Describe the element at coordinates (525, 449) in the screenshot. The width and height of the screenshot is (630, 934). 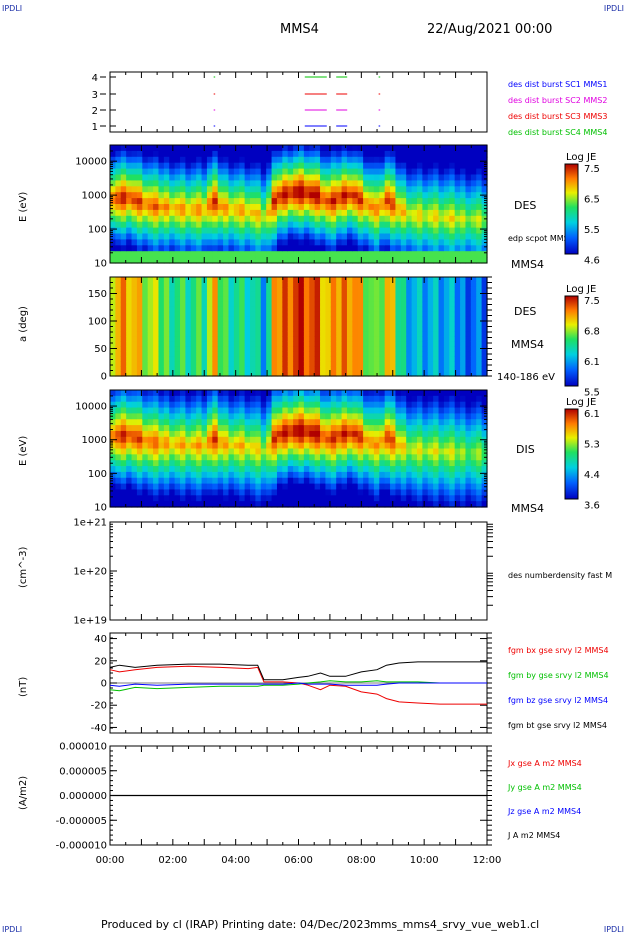
I see `panel-side-label: DIS` at that location.